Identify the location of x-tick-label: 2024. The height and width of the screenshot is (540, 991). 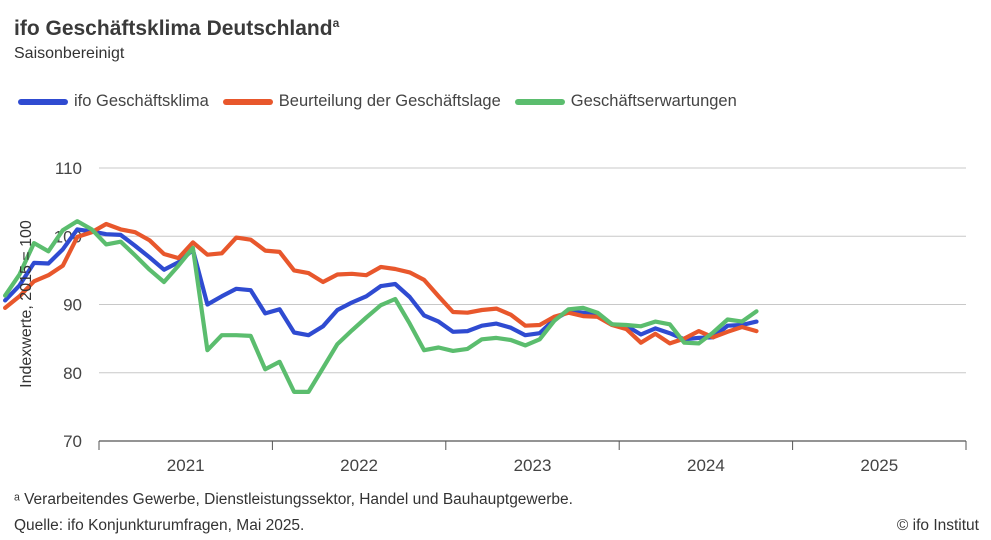
(706, 465).